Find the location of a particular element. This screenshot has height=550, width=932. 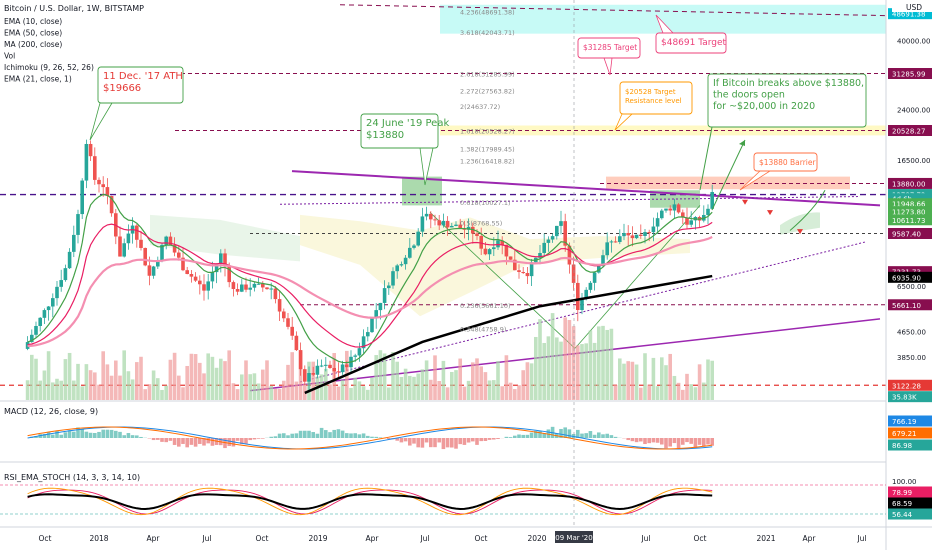

callout-box is located at coordinates (785, 162).